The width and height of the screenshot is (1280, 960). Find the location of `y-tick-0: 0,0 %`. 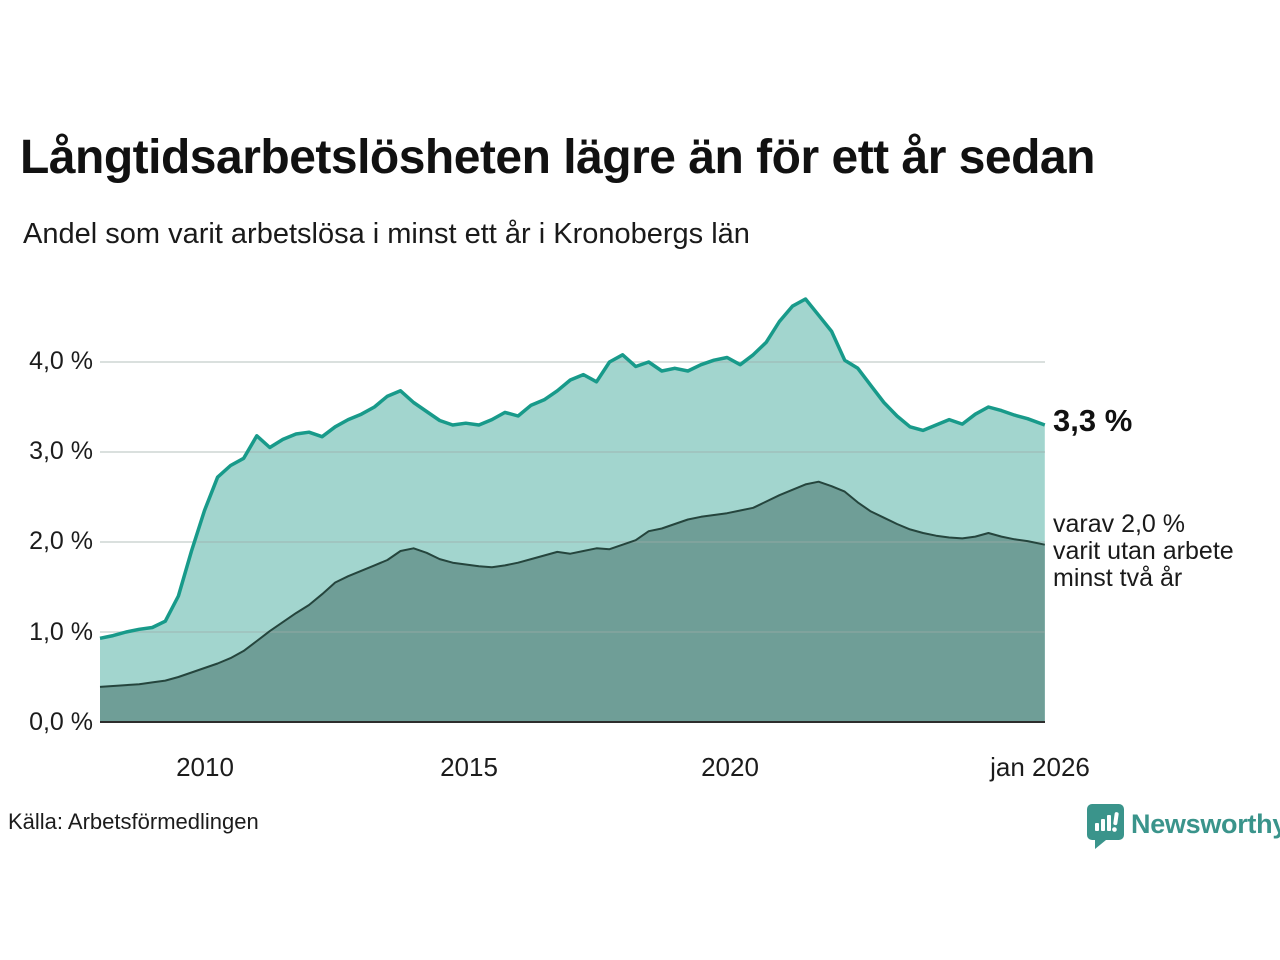

y-tick-0: 0,0 % is located at coordinates (61, 722).